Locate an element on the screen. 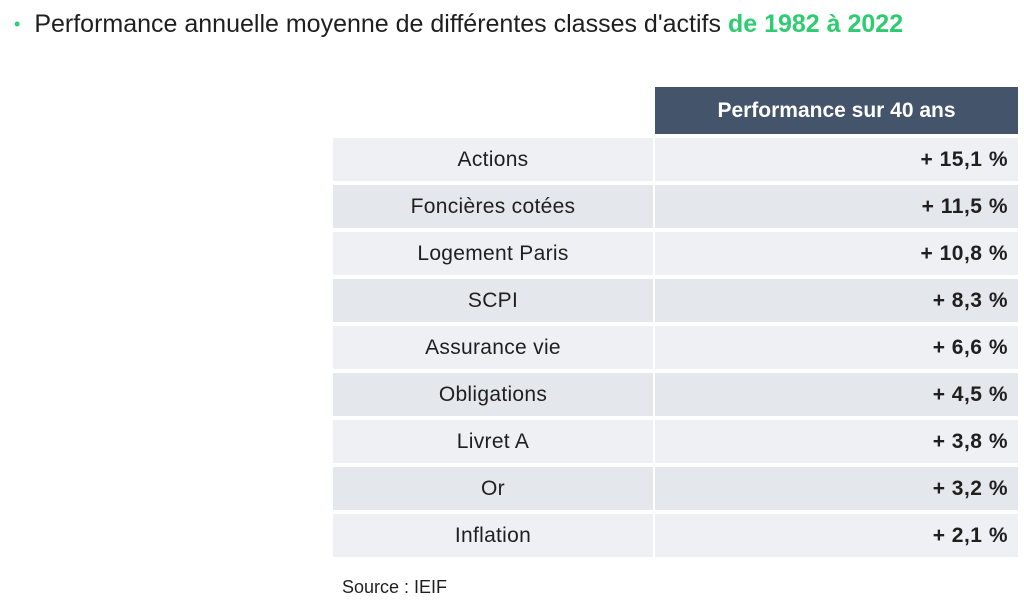  performance-value: + 15,1 % is located at coordinates (964, 159).